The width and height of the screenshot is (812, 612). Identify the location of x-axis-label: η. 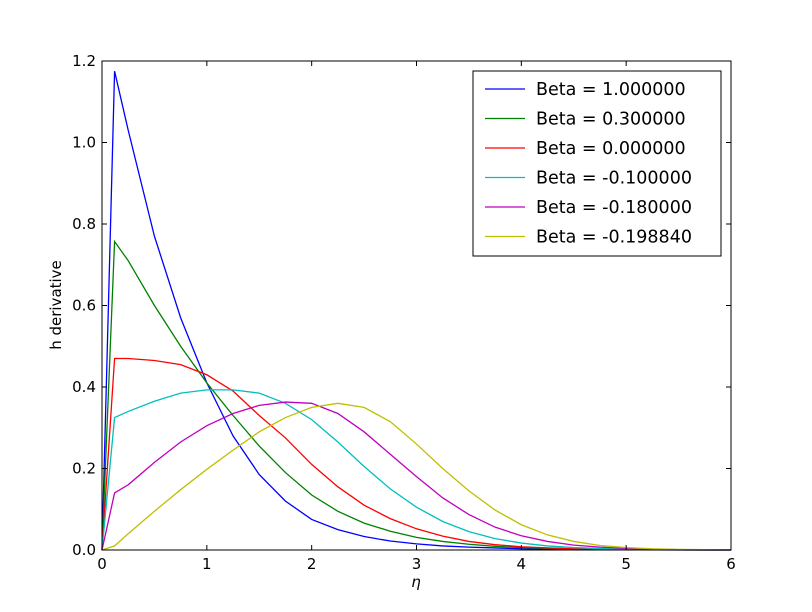
(416, 582).